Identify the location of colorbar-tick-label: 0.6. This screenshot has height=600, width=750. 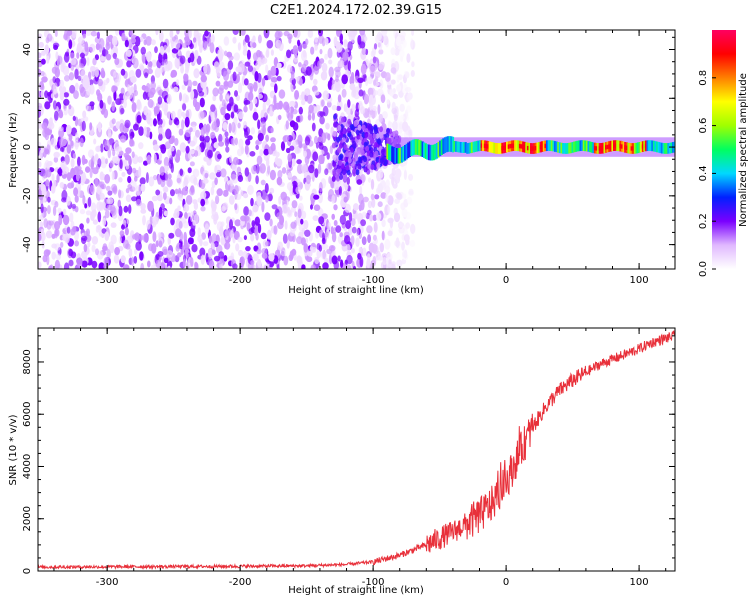
(703, 126).